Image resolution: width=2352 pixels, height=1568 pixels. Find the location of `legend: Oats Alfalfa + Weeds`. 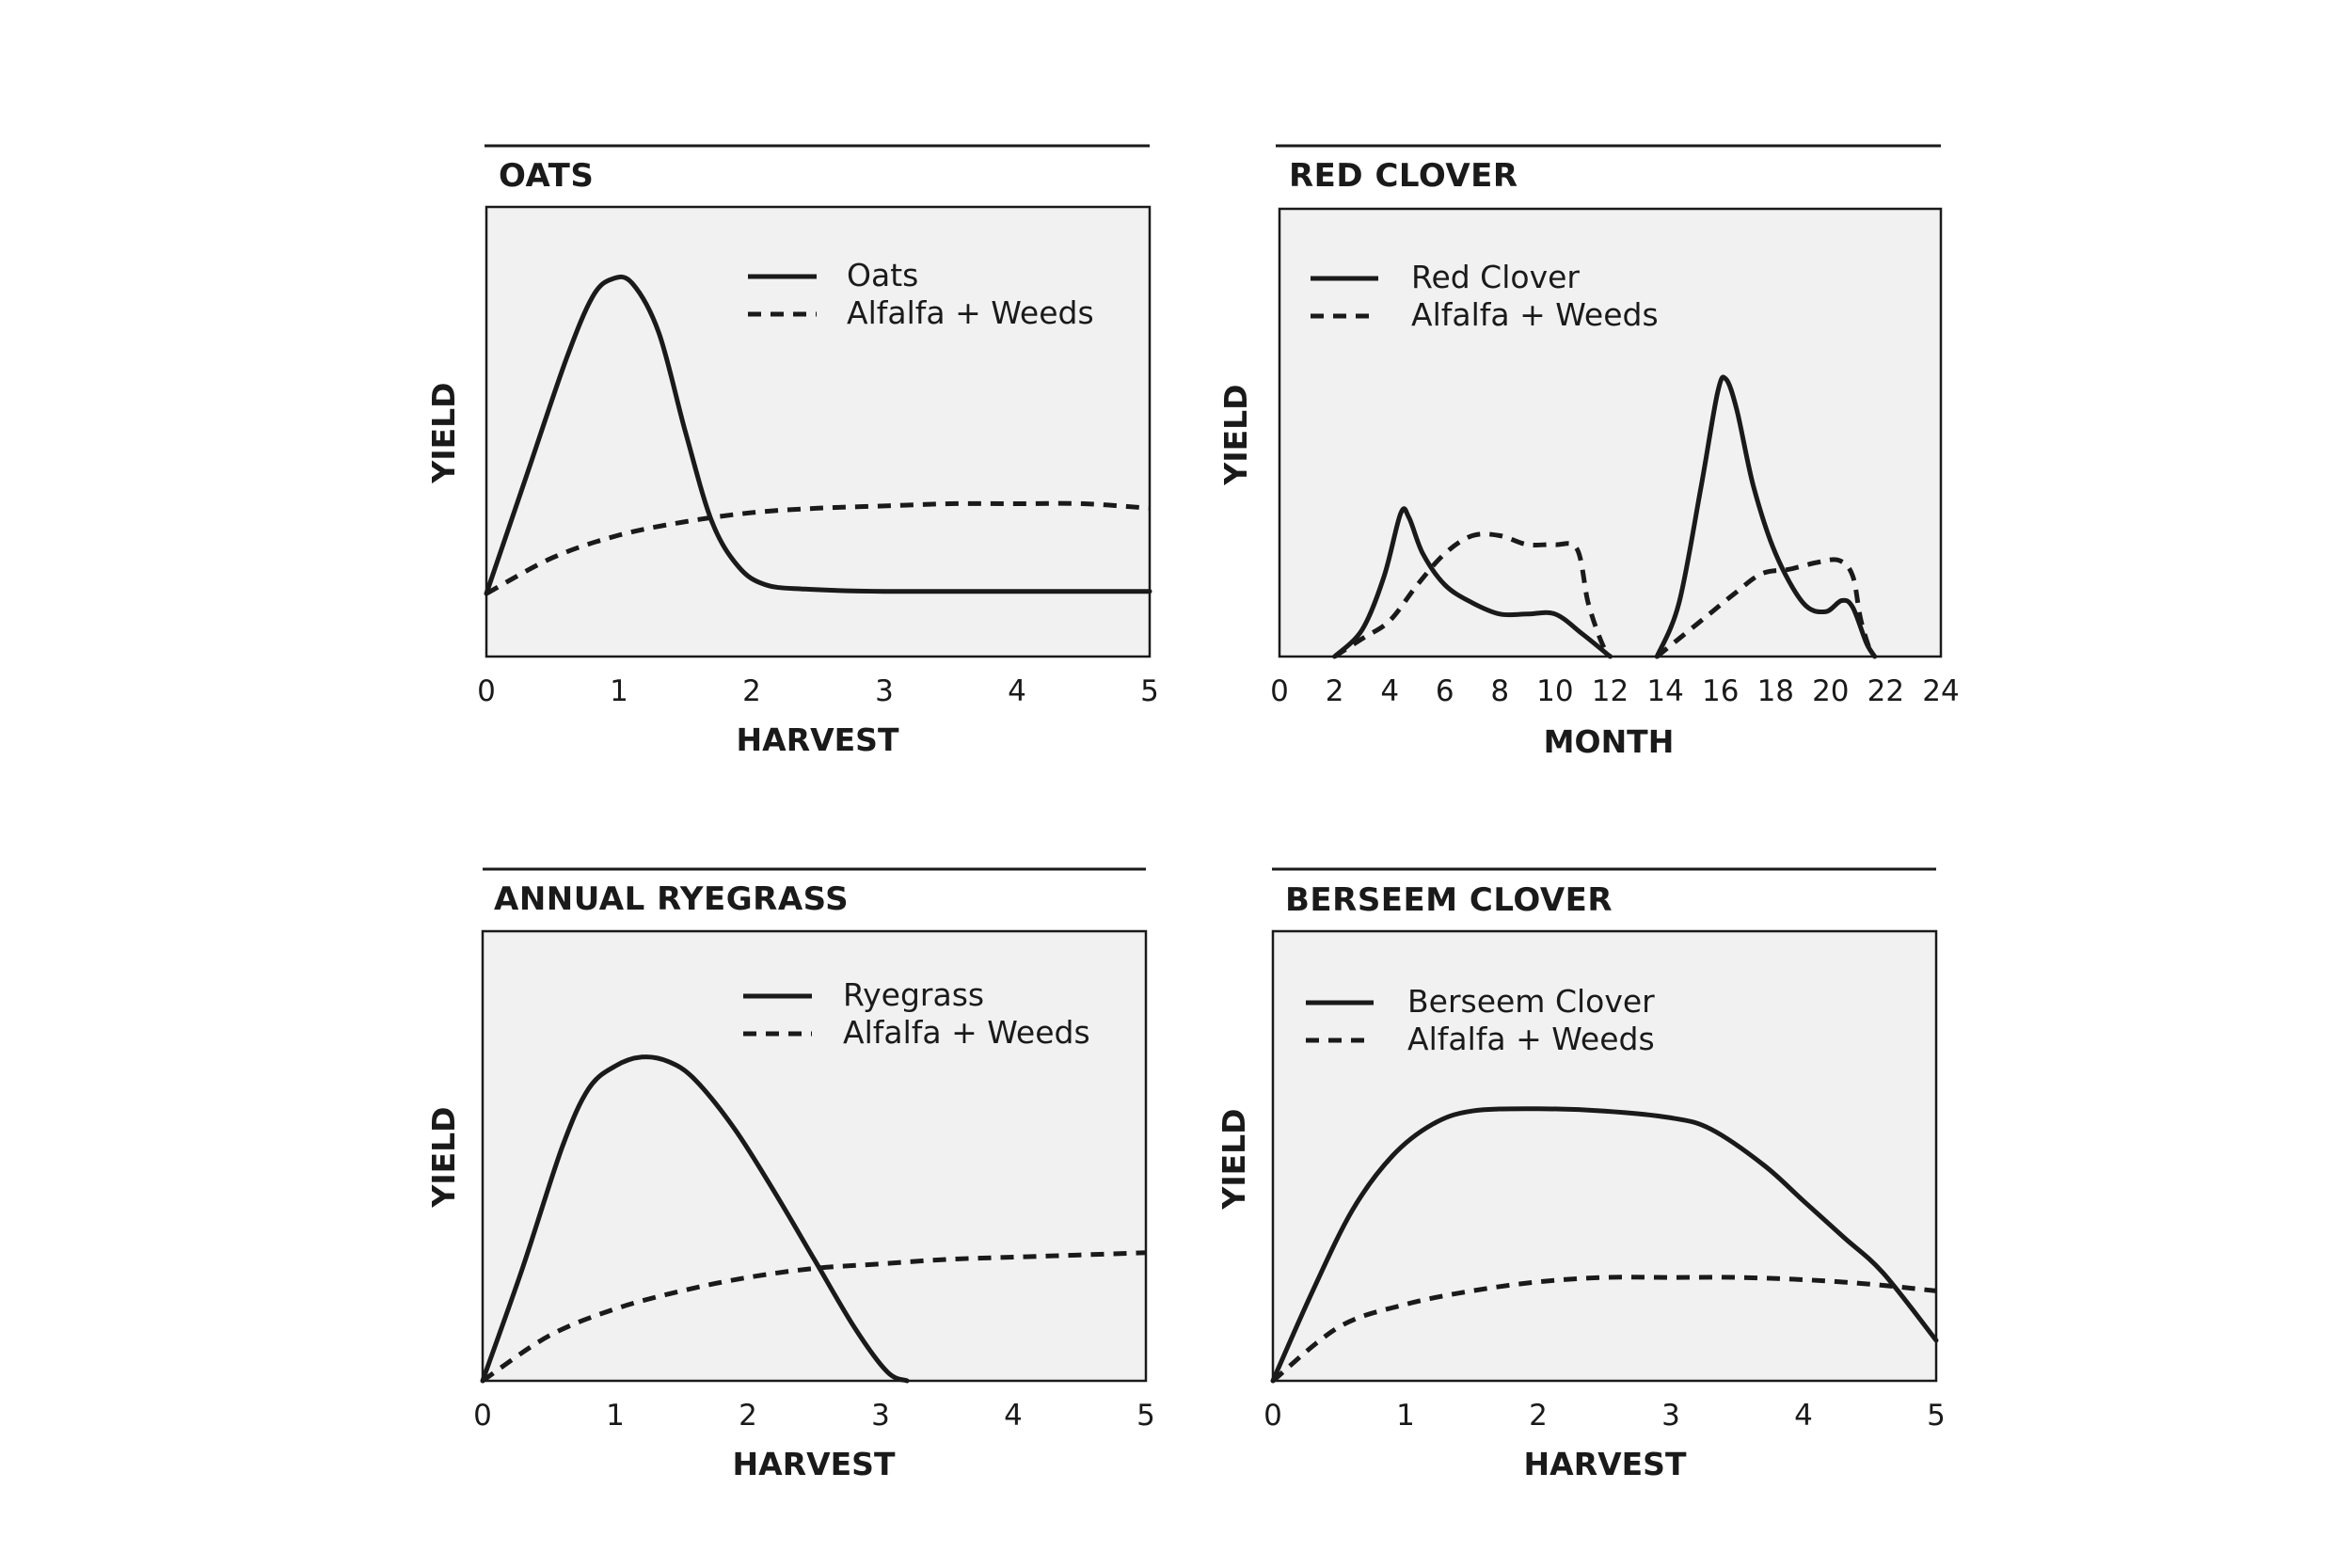

legend: Oats Alfalfa + Weeds is located at coordinates (921, 294).